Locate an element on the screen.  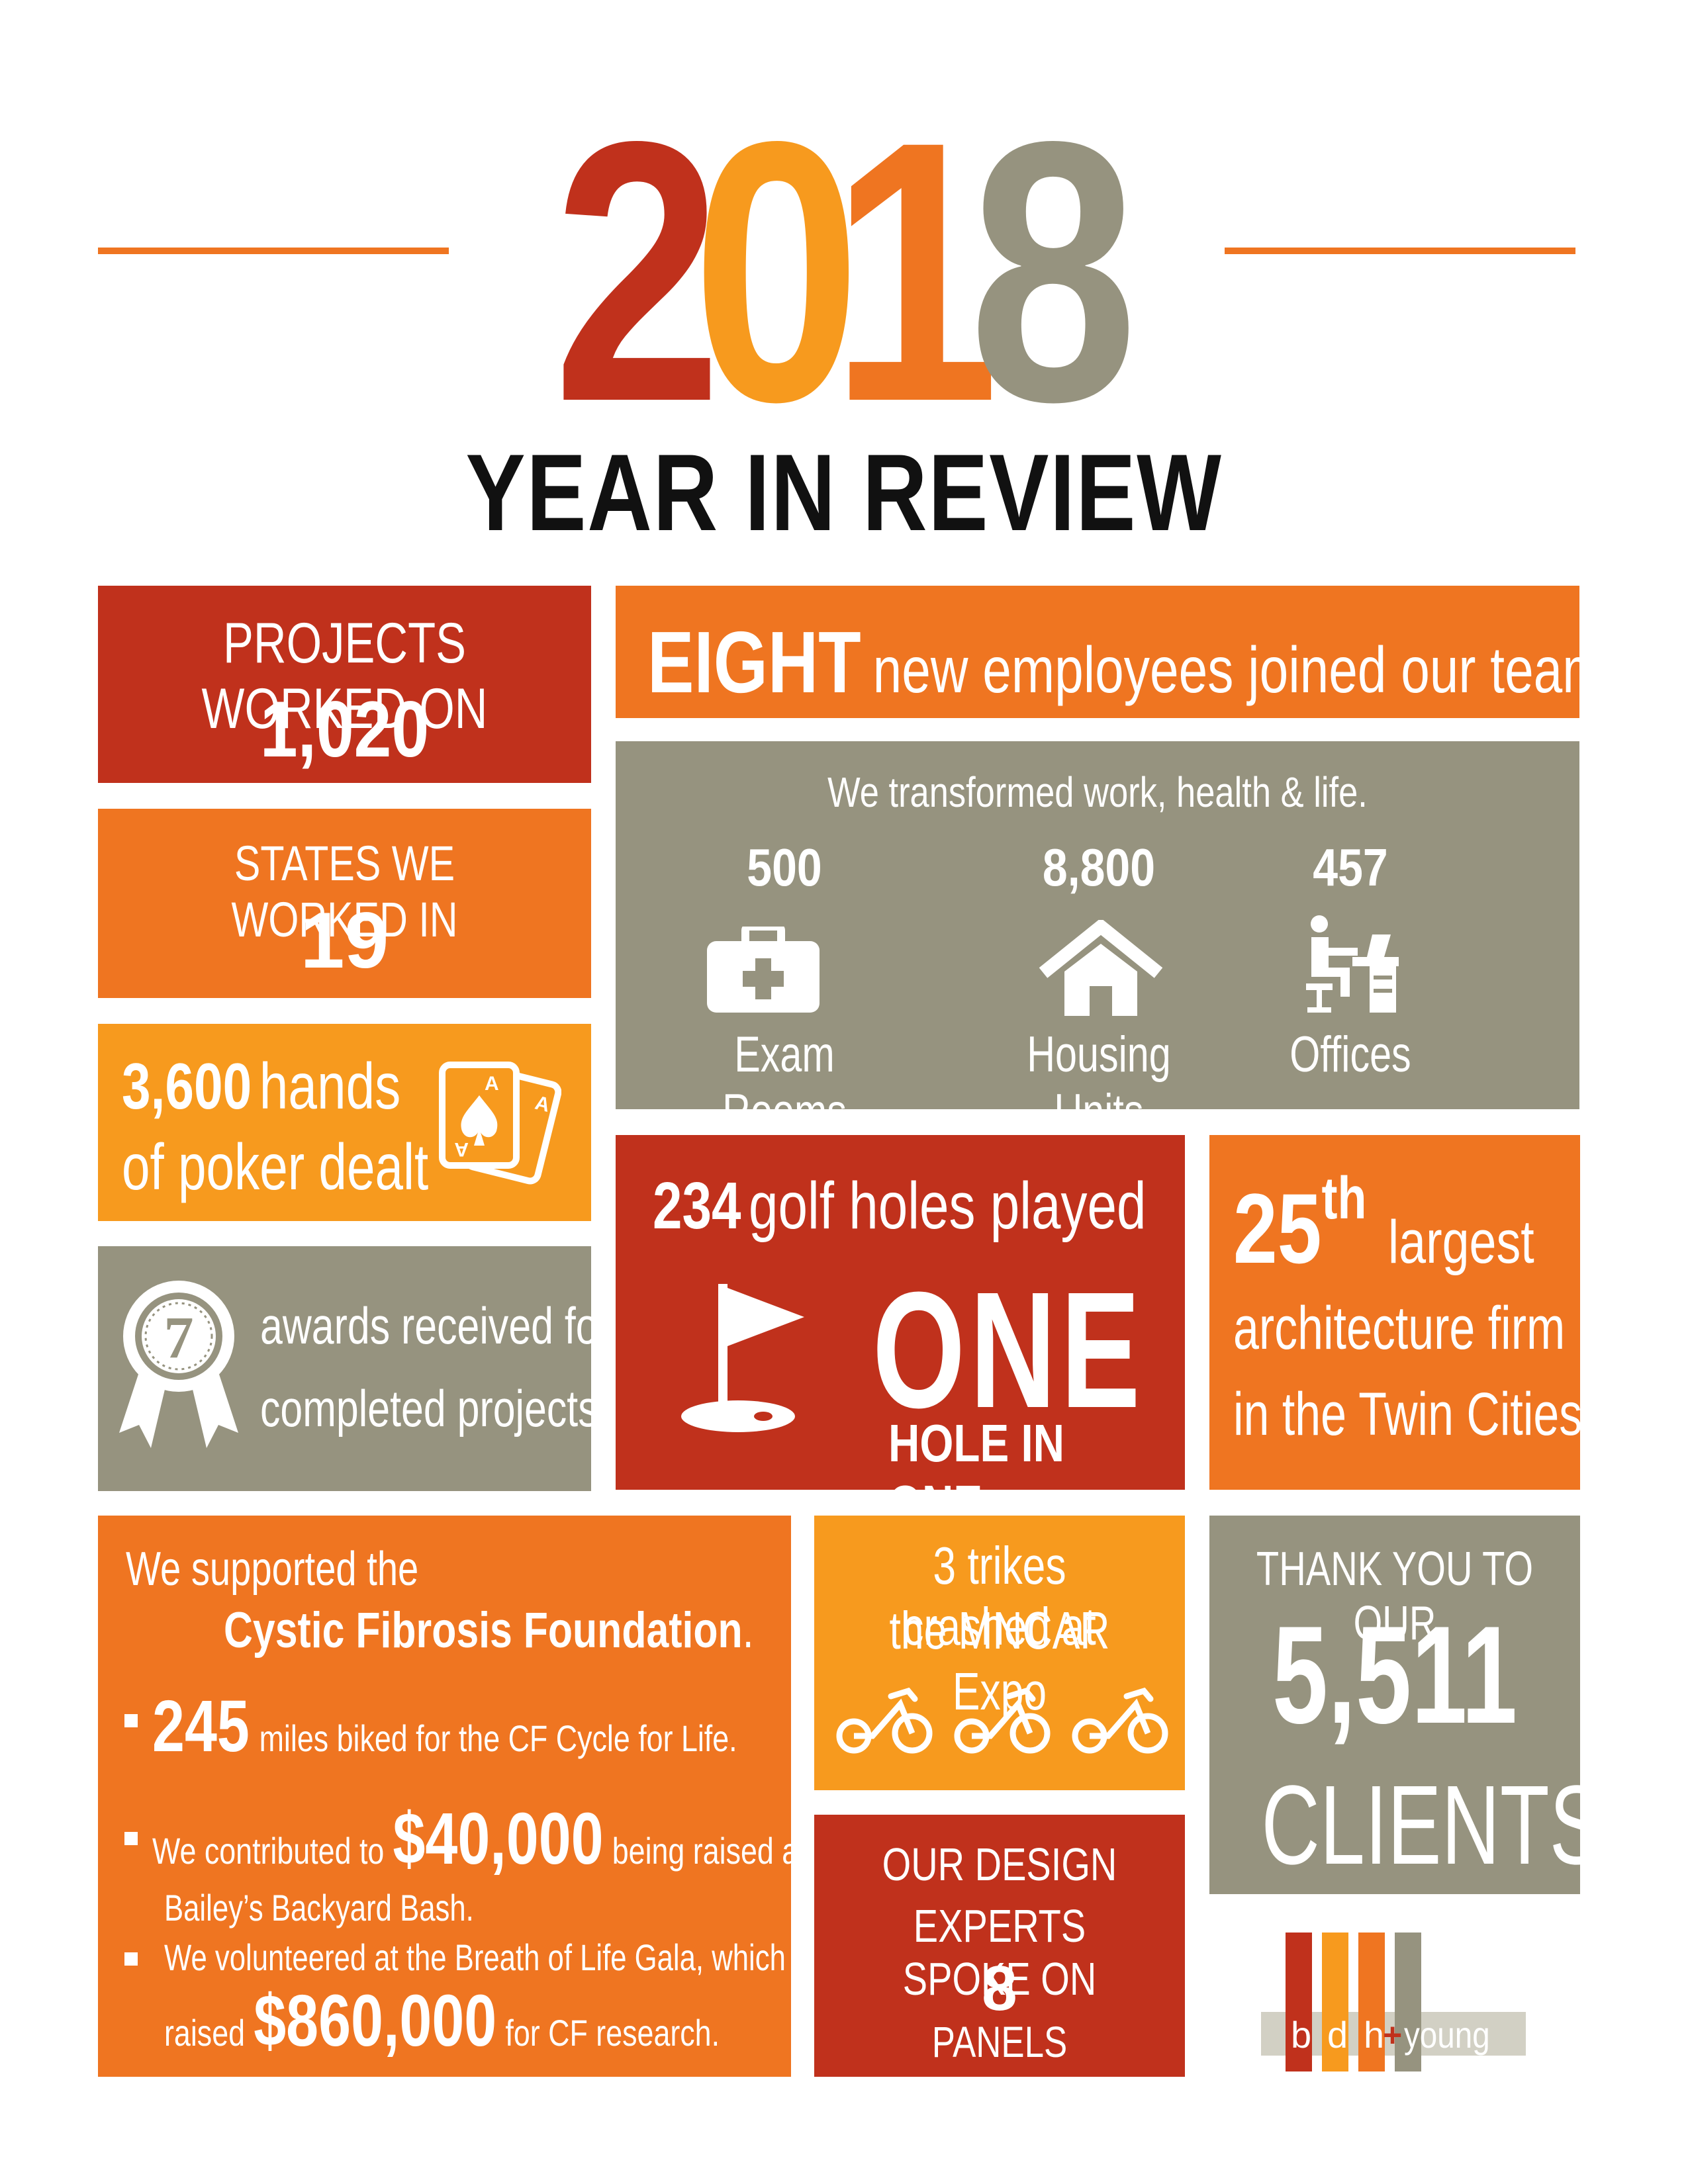
house-icon is located at coordinates (1101, 968).